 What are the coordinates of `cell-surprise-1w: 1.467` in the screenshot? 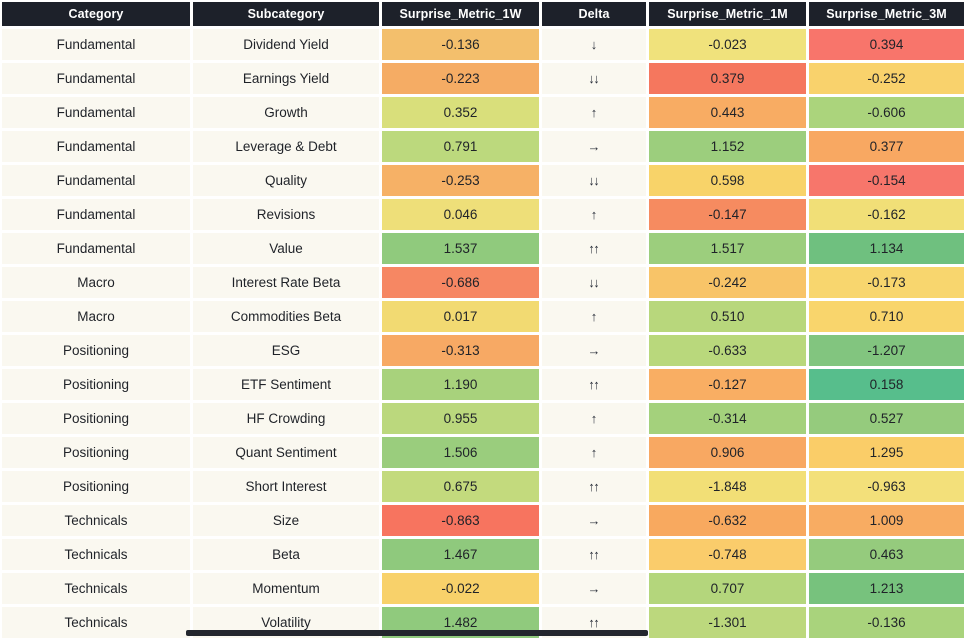 It's located at (460, 554).